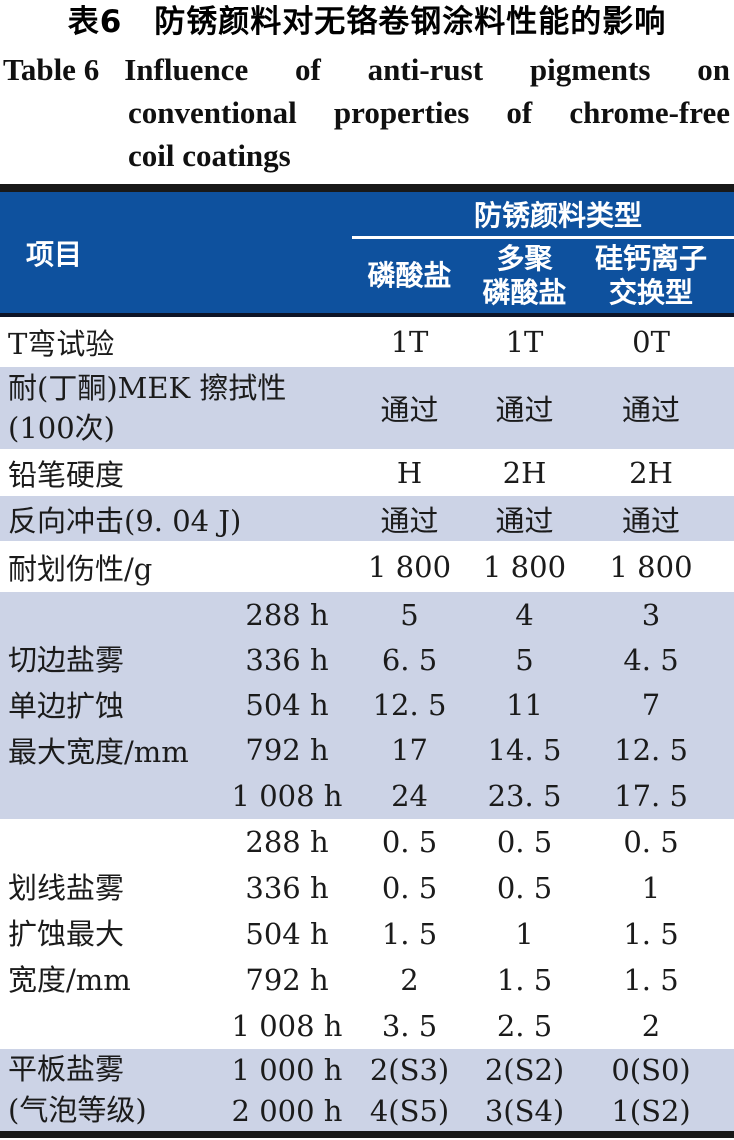 The width and height of the screenshot is (734, 1140). What do you see at coordinates (524, 1070) in the screenshot?
I see `value-cell: 2(S2)` at bounding box center [524, 1070].